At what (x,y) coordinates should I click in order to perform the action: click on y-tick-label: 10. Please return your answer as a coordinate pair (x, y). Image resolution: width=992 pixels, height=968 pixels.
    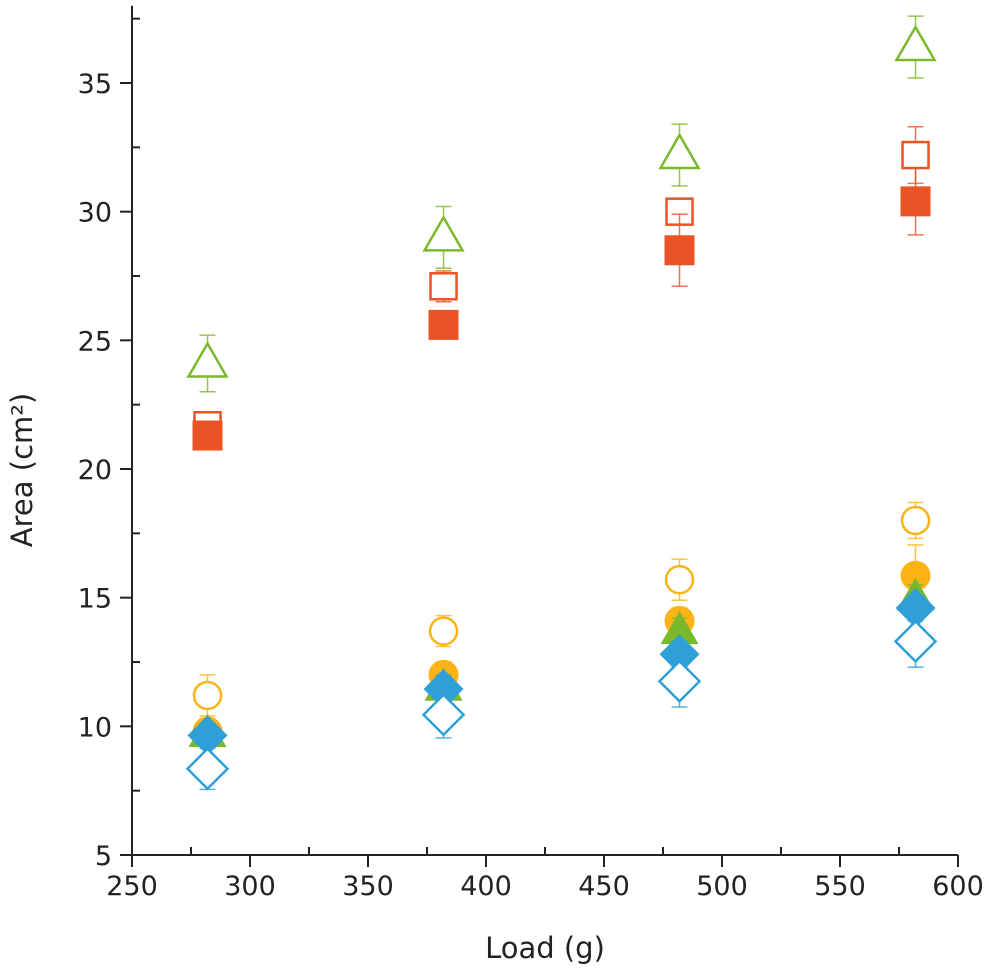
    Looking at the image, I should click on (95, 727).